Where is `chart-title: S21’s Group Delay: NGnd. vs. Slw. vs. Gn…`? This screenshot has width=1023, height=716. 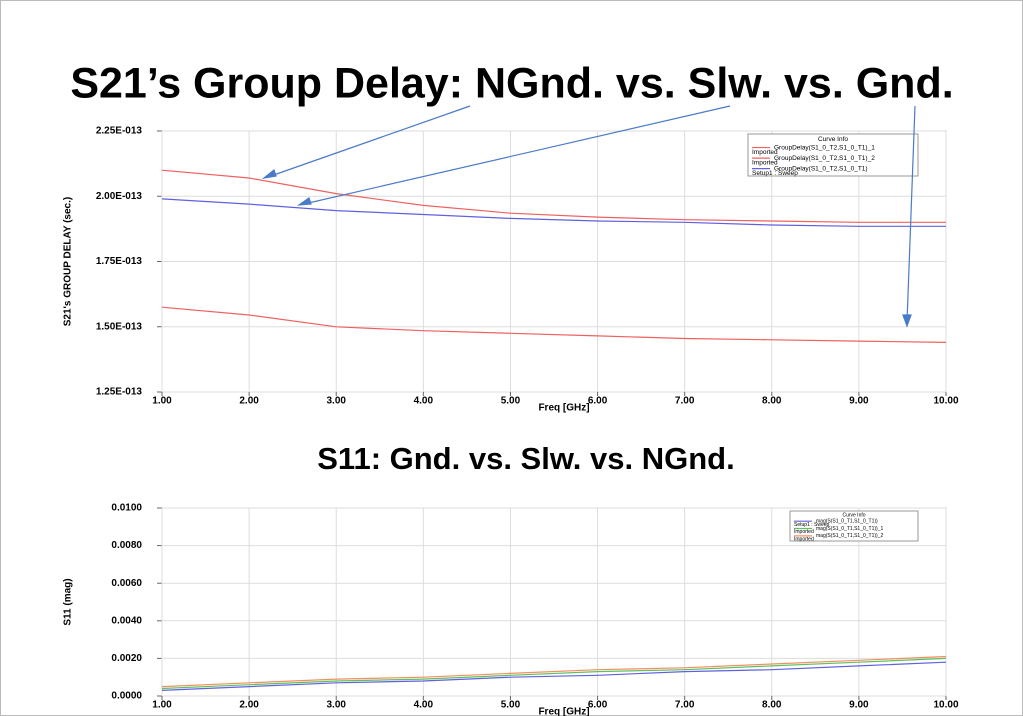 chart-title: S21’s Group Delay: NGnd. vs. Slw. vs. Gn… is located at coordinates (511, 83).